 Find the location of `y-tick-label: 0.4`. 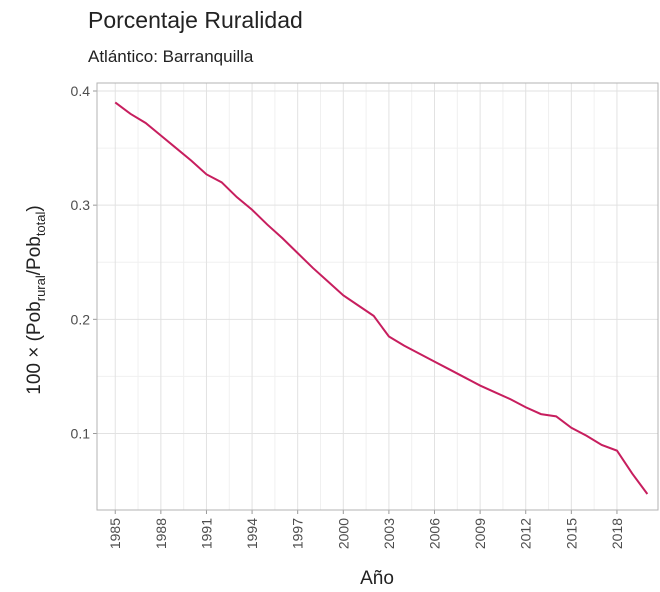

y-tick-label: 0.4 is located at coordinates (81, 91).